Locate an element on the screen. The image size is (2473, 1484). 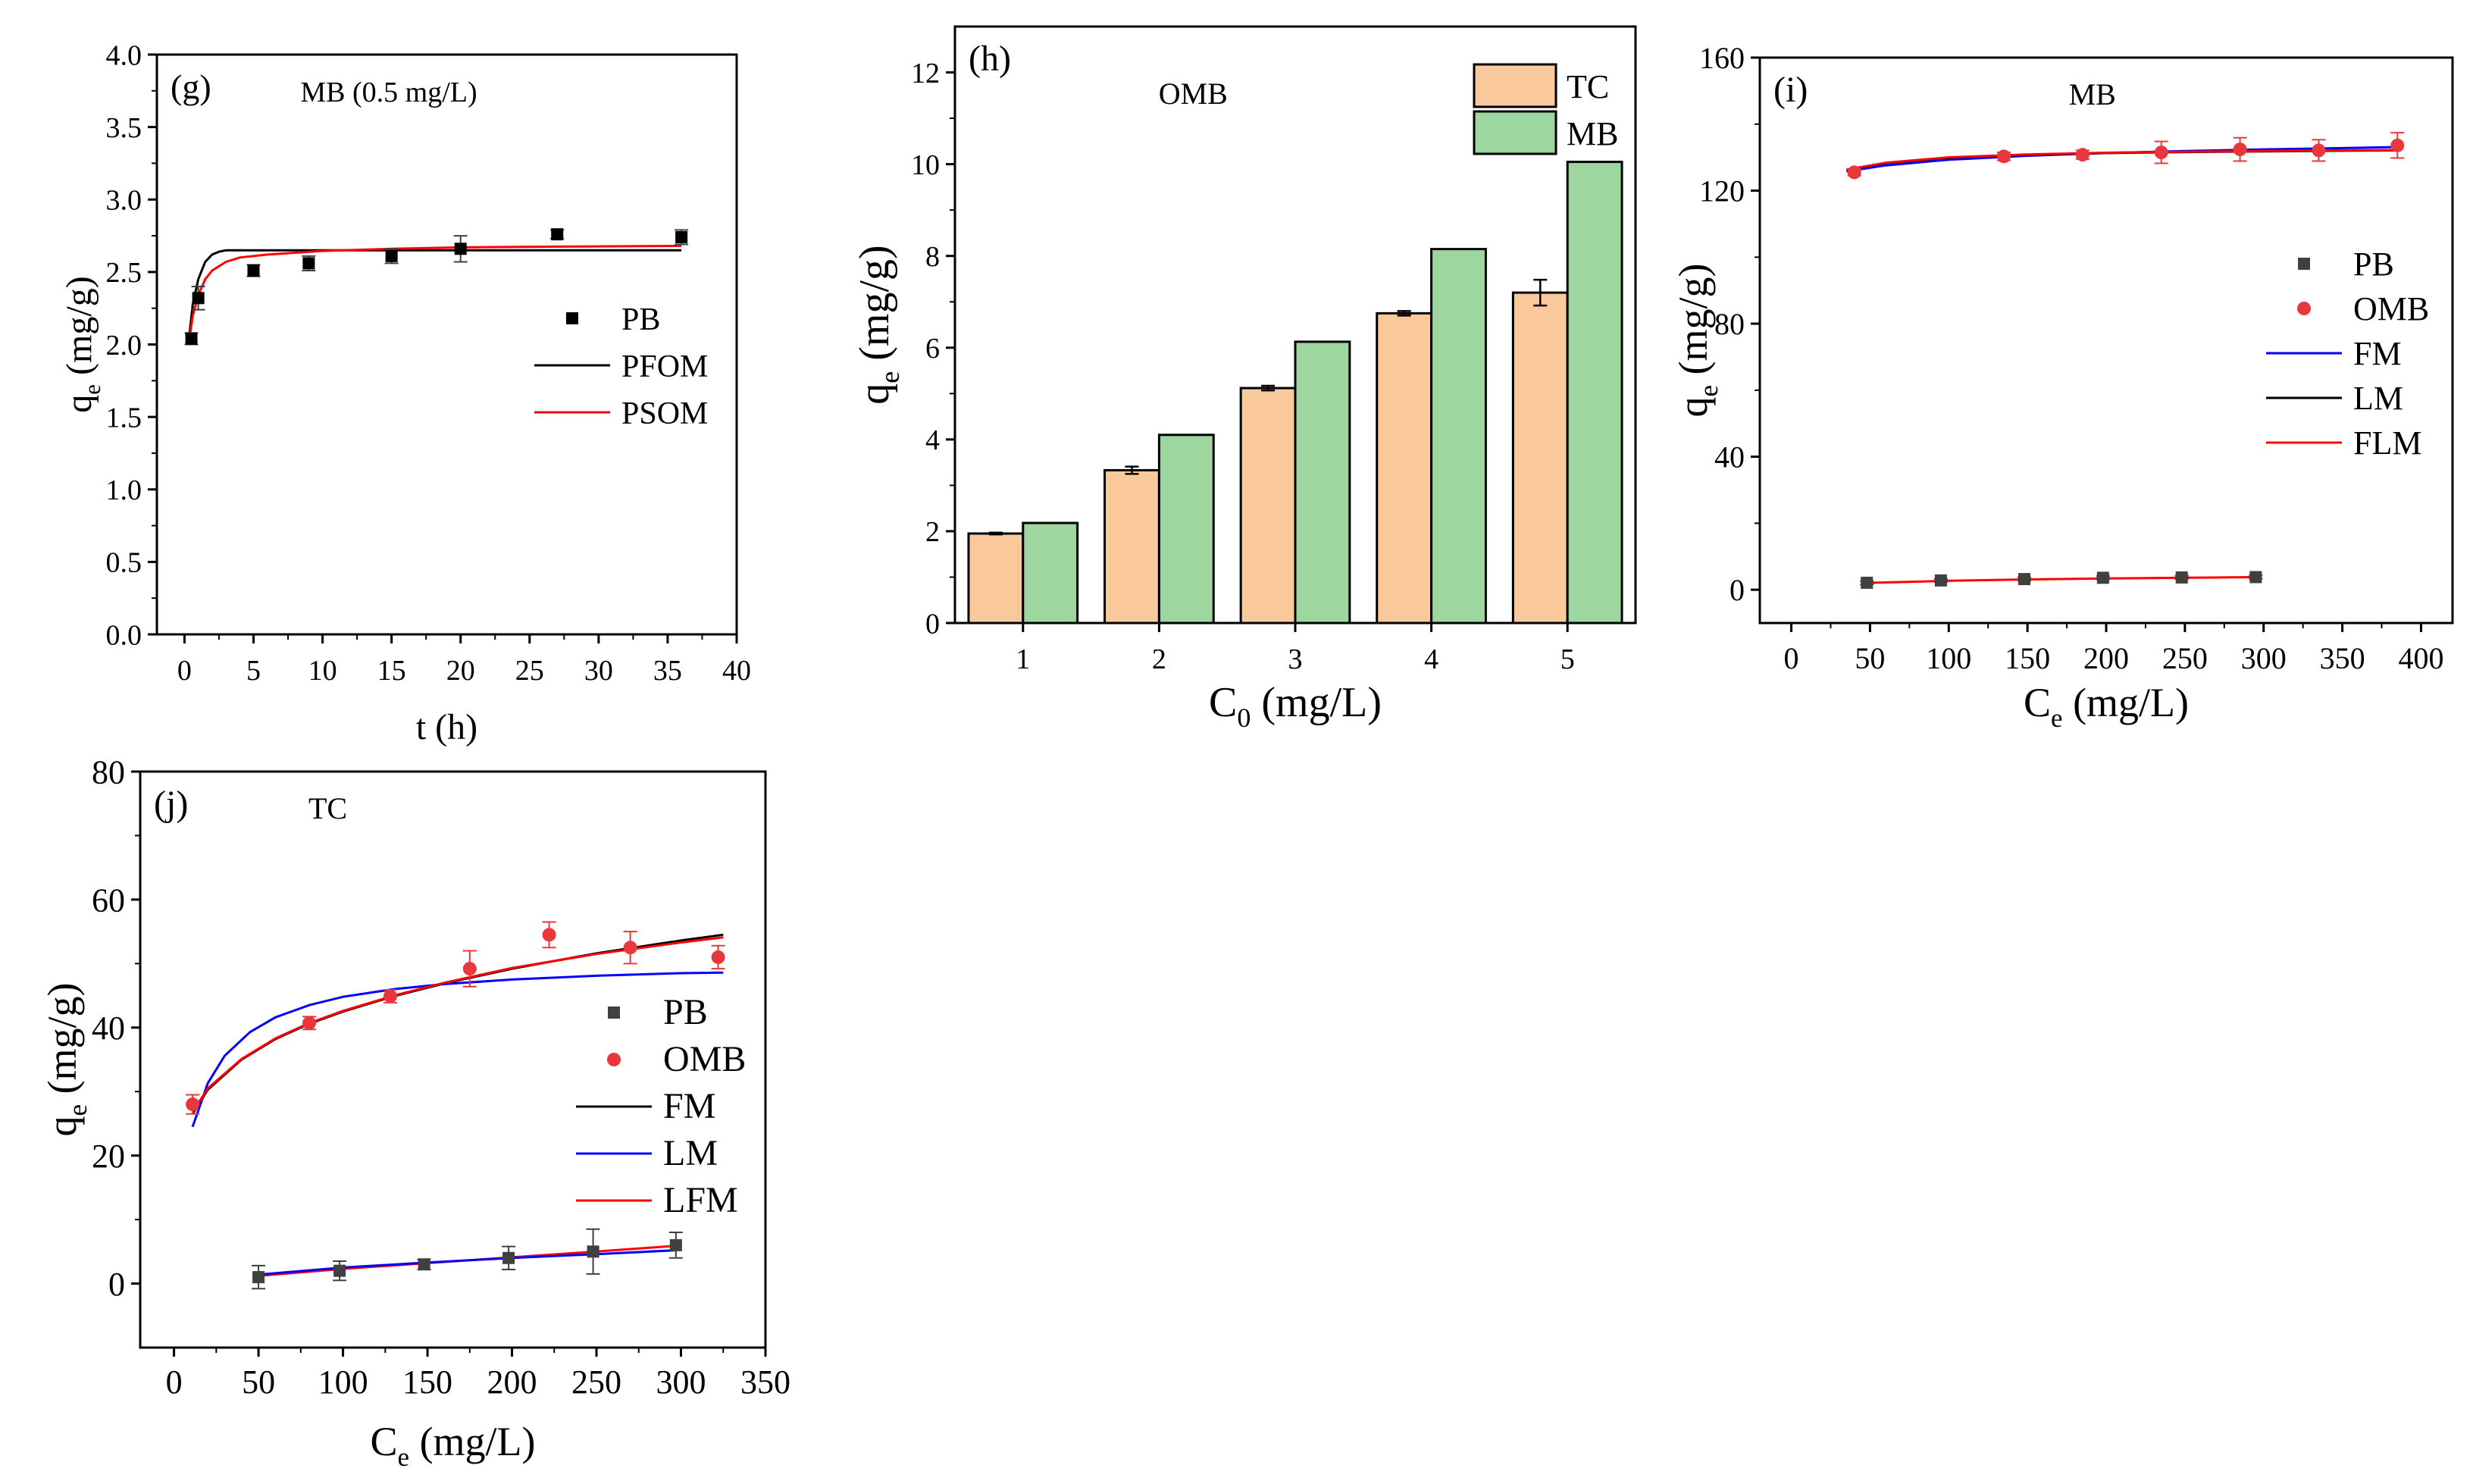
legend-label-PB: PB is located at coordinates (685, 1012).